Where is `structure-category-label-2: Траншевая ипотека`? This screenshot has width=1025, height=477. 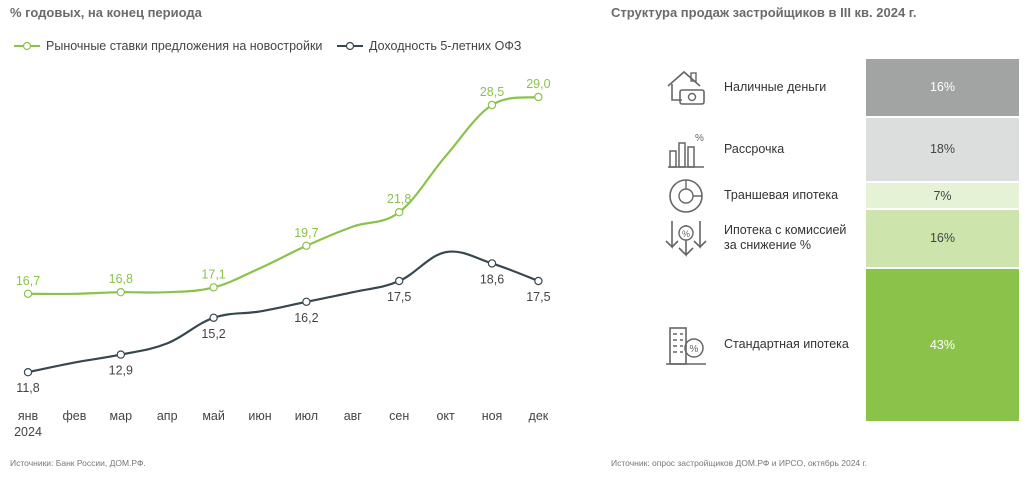 structure-category-label-2: Траншевая ипотека is located at coordinates (781, 195).